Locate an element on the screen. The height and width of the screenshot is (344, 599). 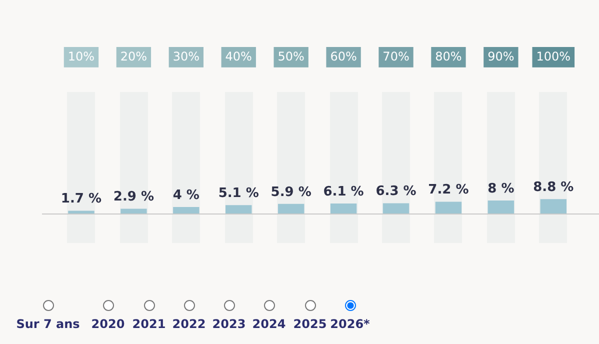
x-tick-label: 80% is located at coordinates (448, 56).